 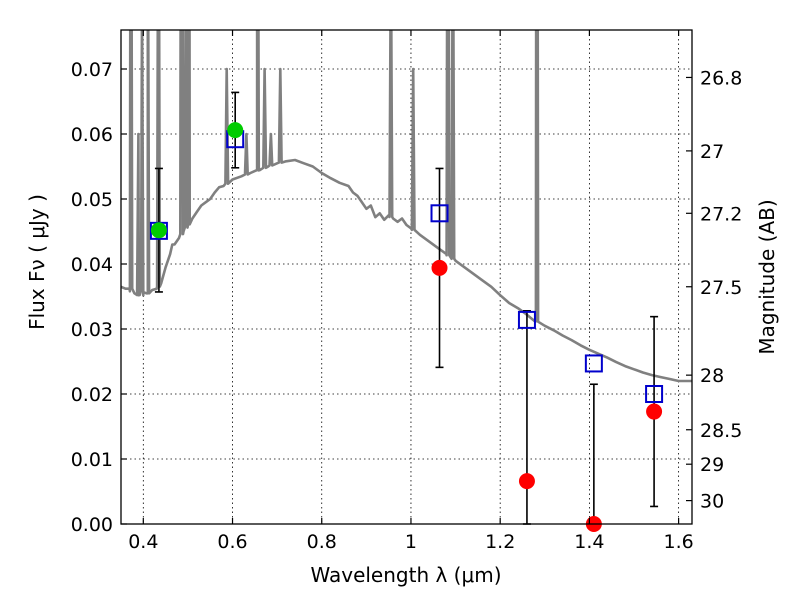 What do you see at coordinates (712, 152) in the screenshot?
I see `magnitude-tick-label: 27` at bounding box center [712, 152].